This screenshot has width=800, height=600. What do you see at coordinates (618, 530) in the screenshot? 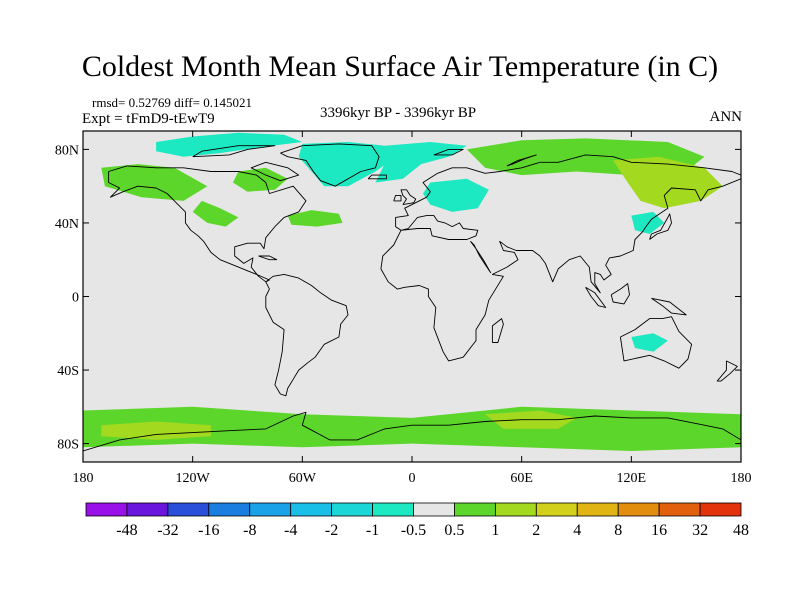
I see `colorbar-label: 8` at bounding box center [618, 530].